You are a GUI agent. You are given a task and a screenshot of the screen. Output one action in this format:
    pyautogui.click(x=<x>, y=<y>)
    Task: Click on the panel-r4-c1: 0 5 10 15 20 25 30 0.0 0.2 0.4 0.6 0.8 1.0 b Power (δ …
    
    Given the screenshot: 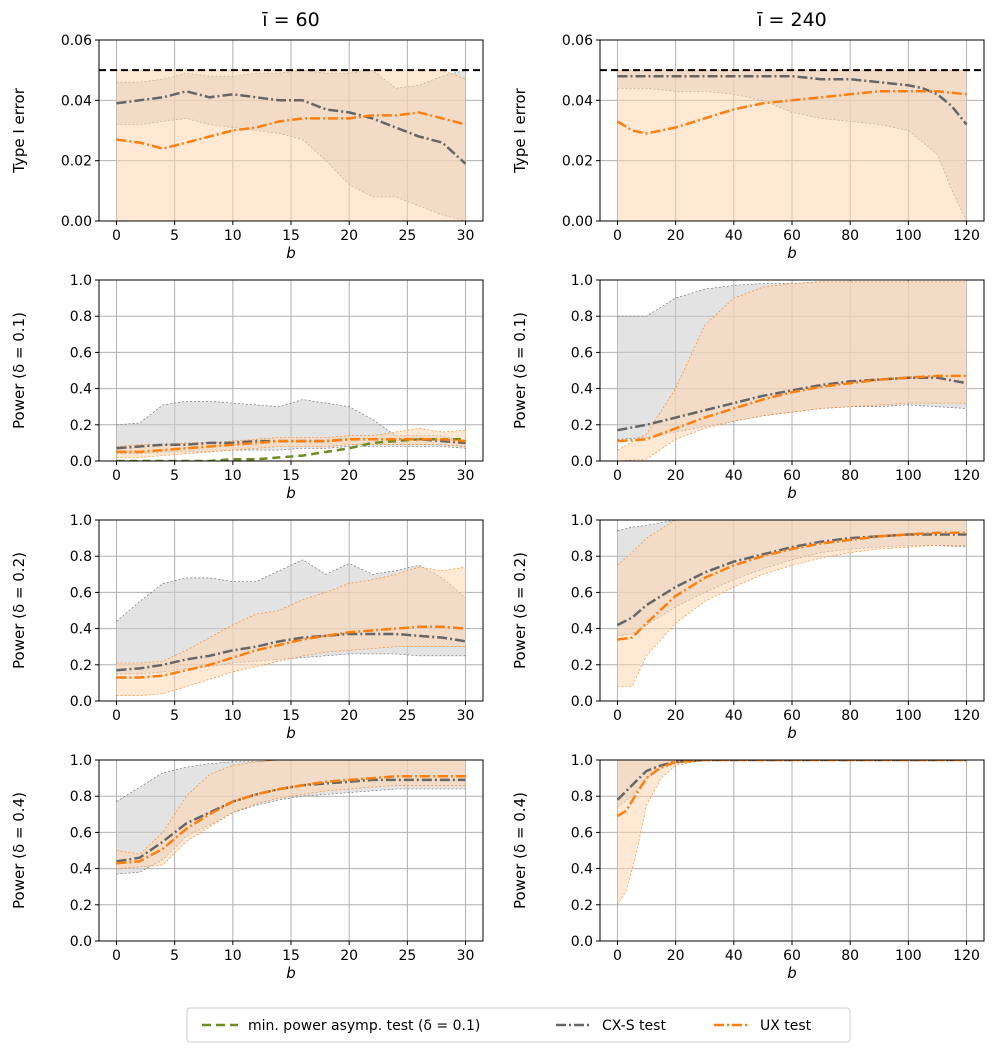 What is the action you would take?
    pyautogui.click(x=247, y=867)
    